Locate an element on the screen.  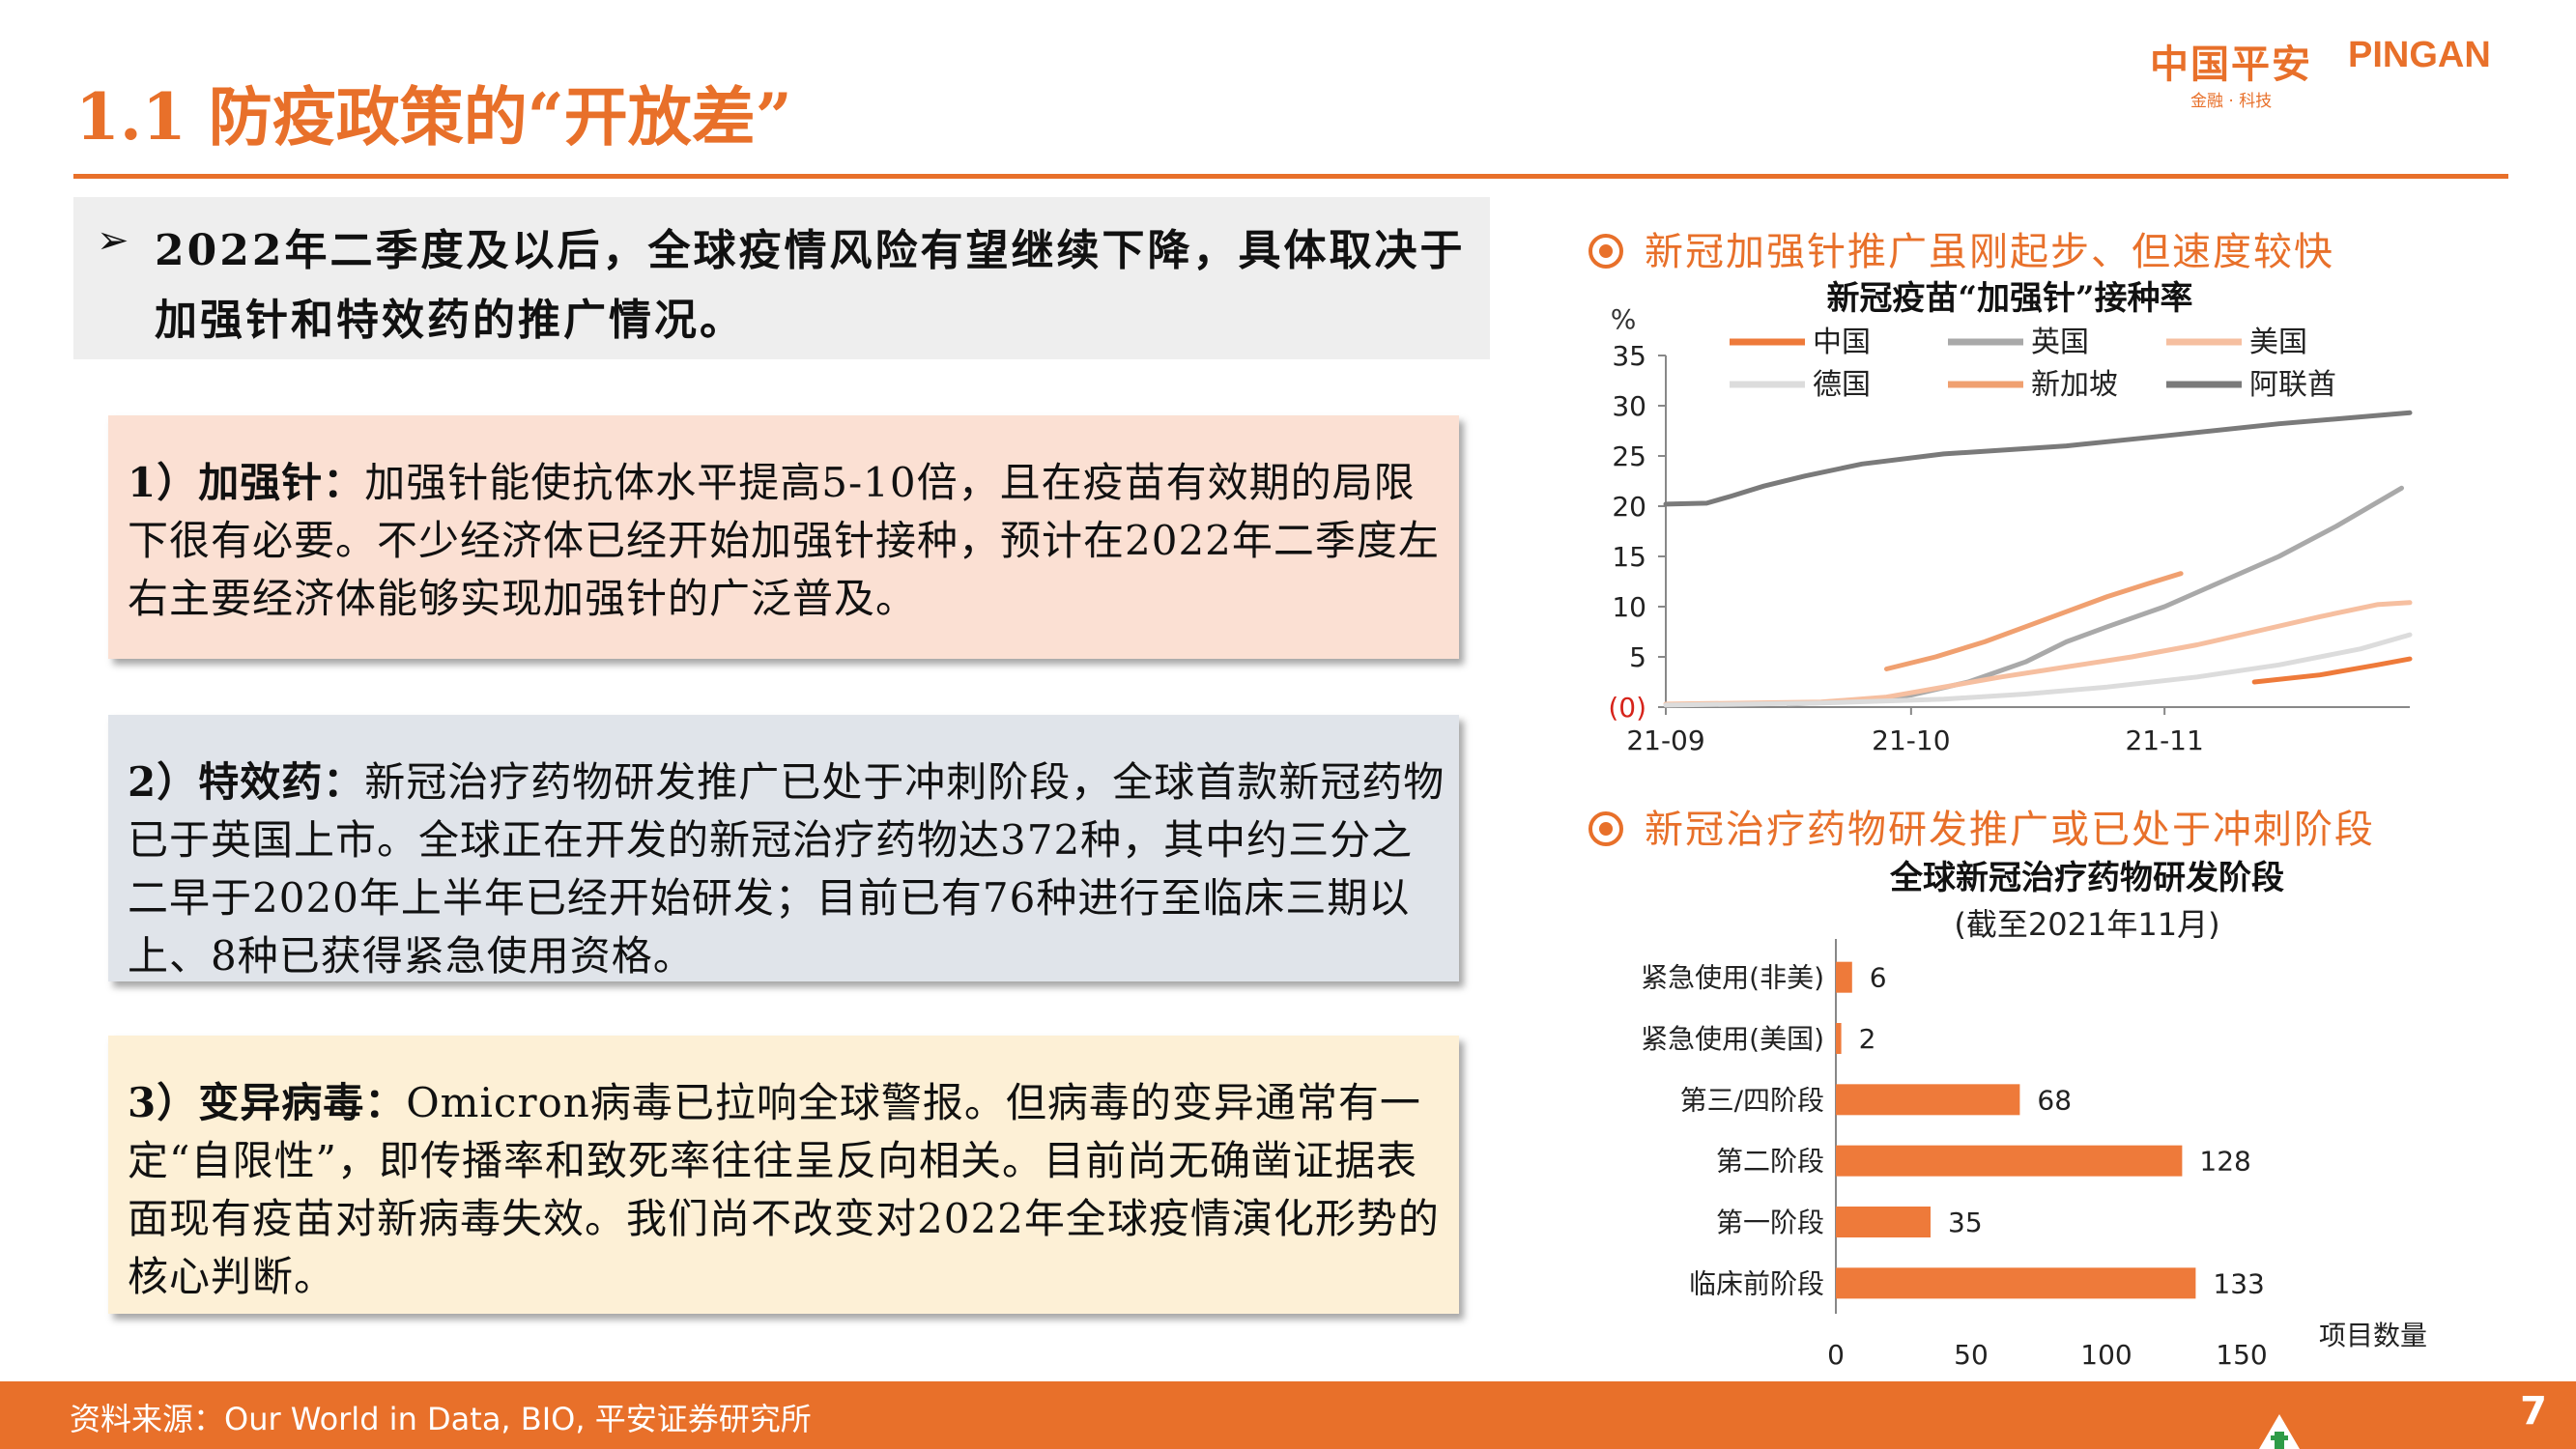
chart-title: 全球新冠治疗药物研发阶段 is located at coordinates (2086, 878).